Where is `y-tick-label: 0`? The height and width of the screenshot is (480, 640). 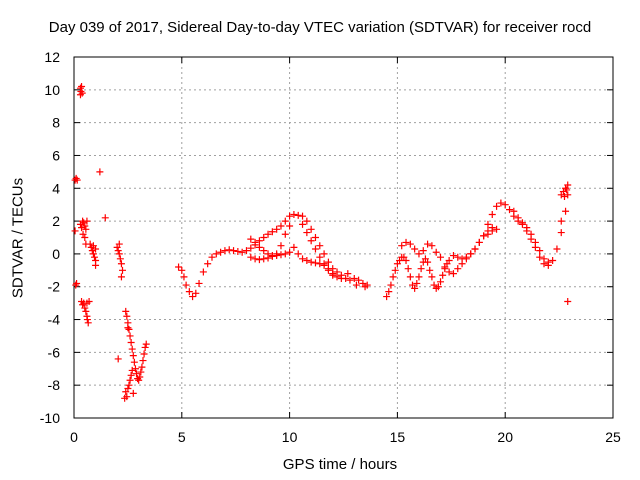 y-tick-label: 0 is located at coordinates (56, 254).